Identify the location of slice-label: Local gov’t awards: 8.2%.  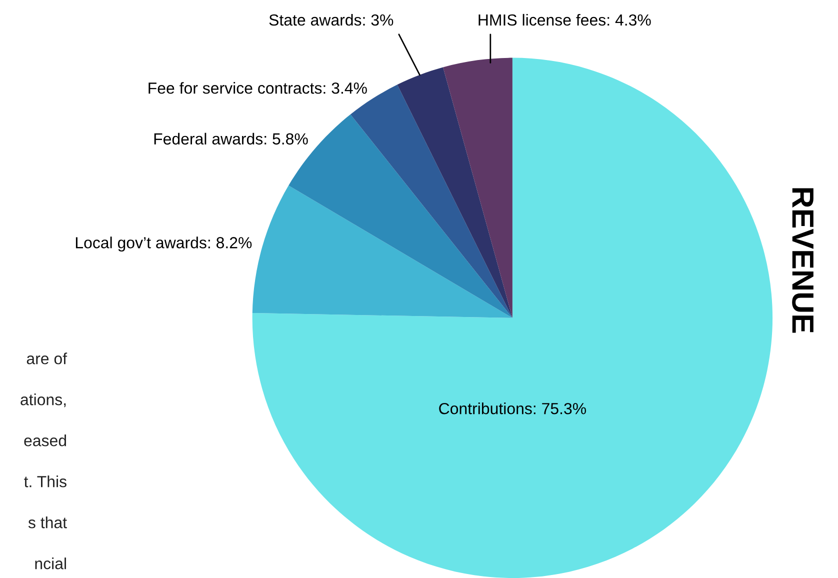
(164, 244).